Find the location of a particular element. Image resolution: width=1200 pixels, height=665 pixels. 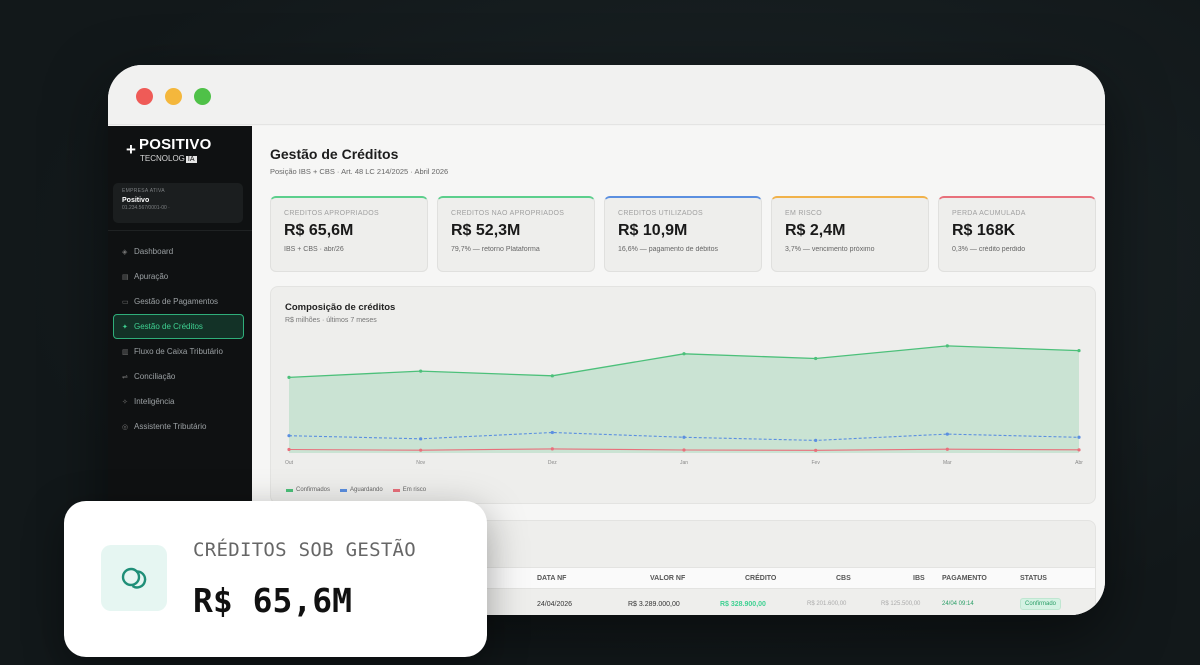

sidebar-item-inteligencia: ✧ Inteligência is located at coordinates (178, 401).